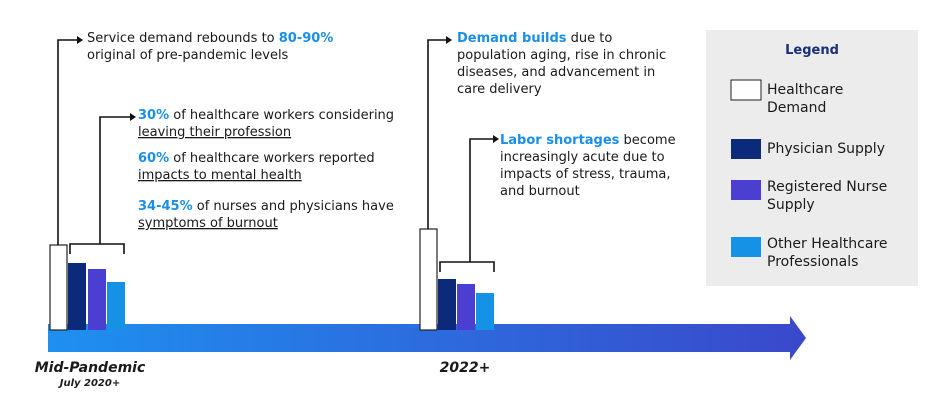  Describe the element at coordinates (805, 90) in the screenshot. I see `legend-label: Healthcare` at that location.